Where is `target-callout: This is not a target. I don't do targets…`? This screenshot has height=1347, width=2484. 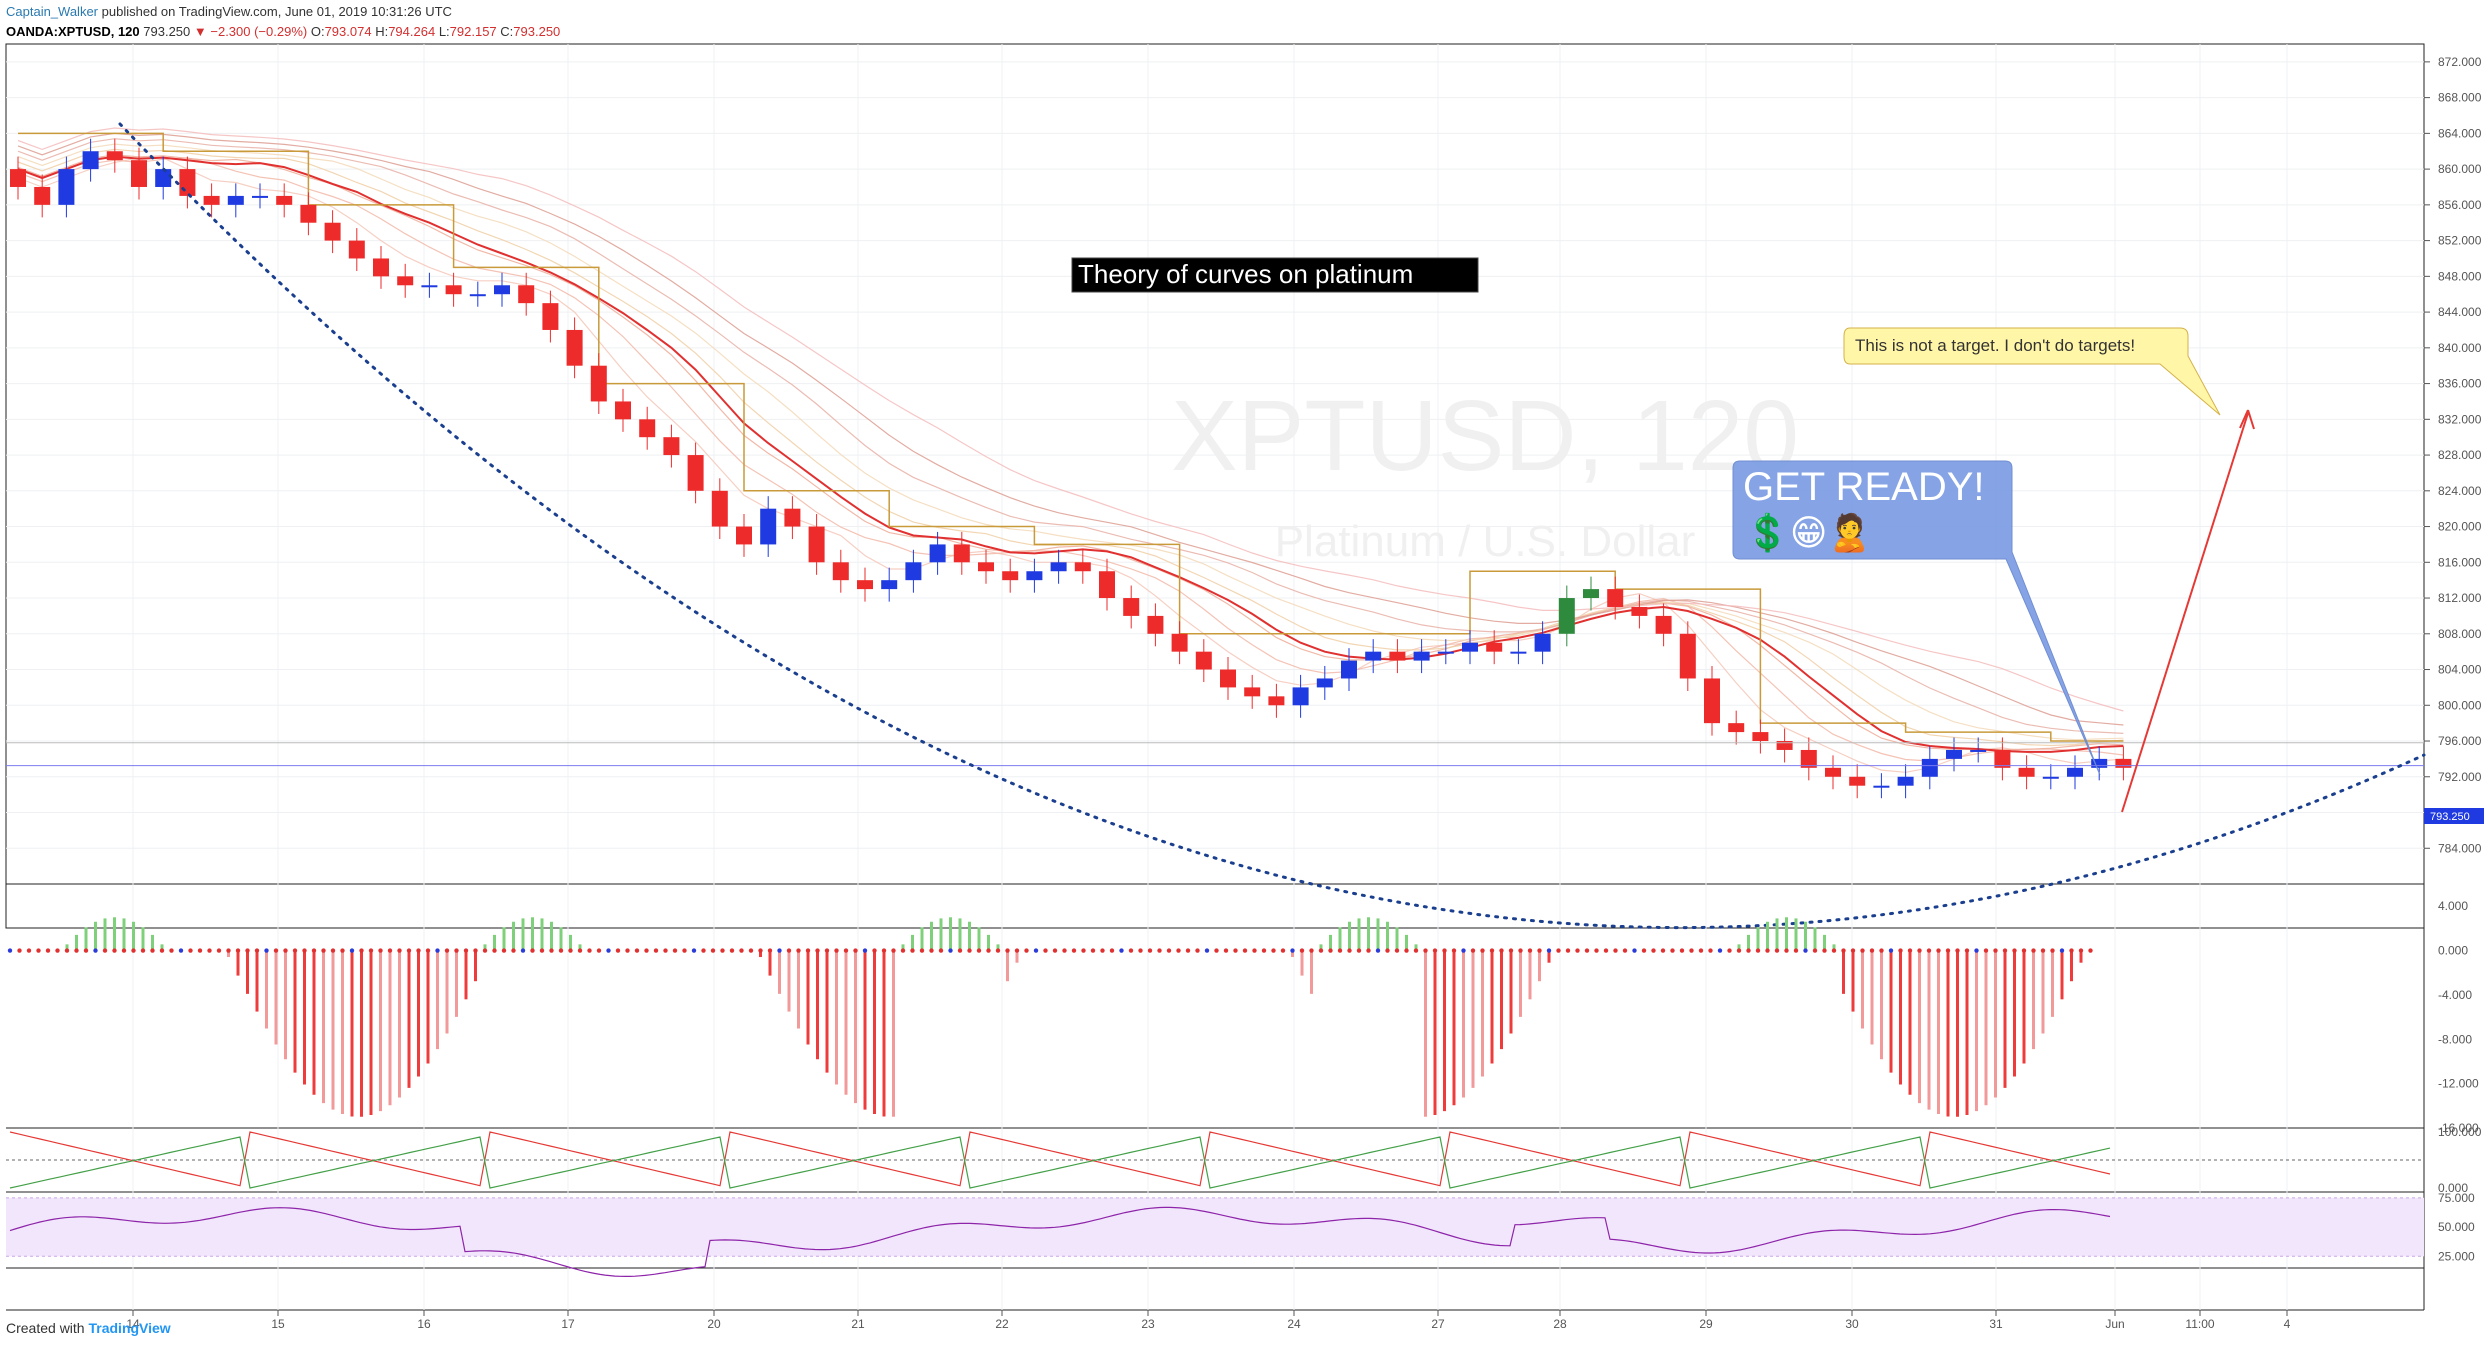 target-callout: This is not a target. I don't do targets… is located at coordinates (2032, 371).